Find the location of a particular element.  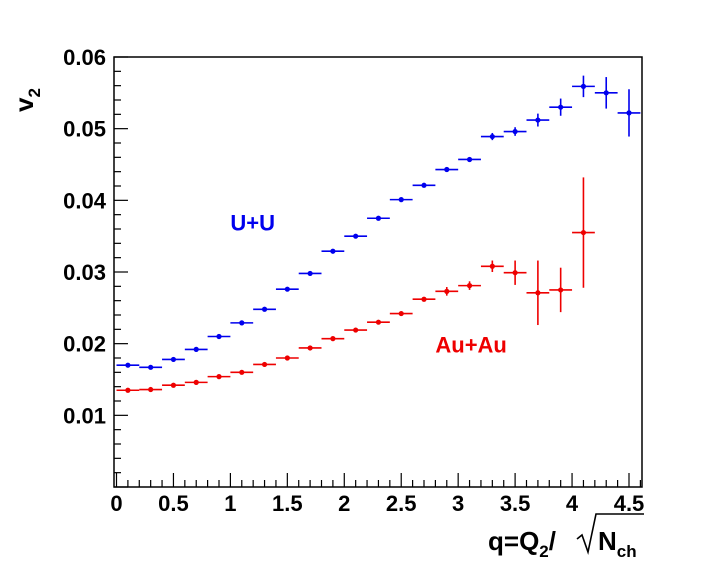

x-tick-label: 0.5 is located at coordinates (173, 503).